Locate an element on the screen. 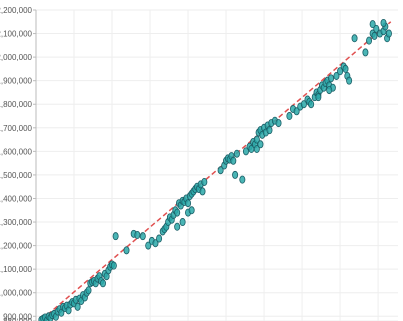 The width and height of the screenshot is (403, 321). y-tick-label: 900,000 is located at coordinates (17, 316).